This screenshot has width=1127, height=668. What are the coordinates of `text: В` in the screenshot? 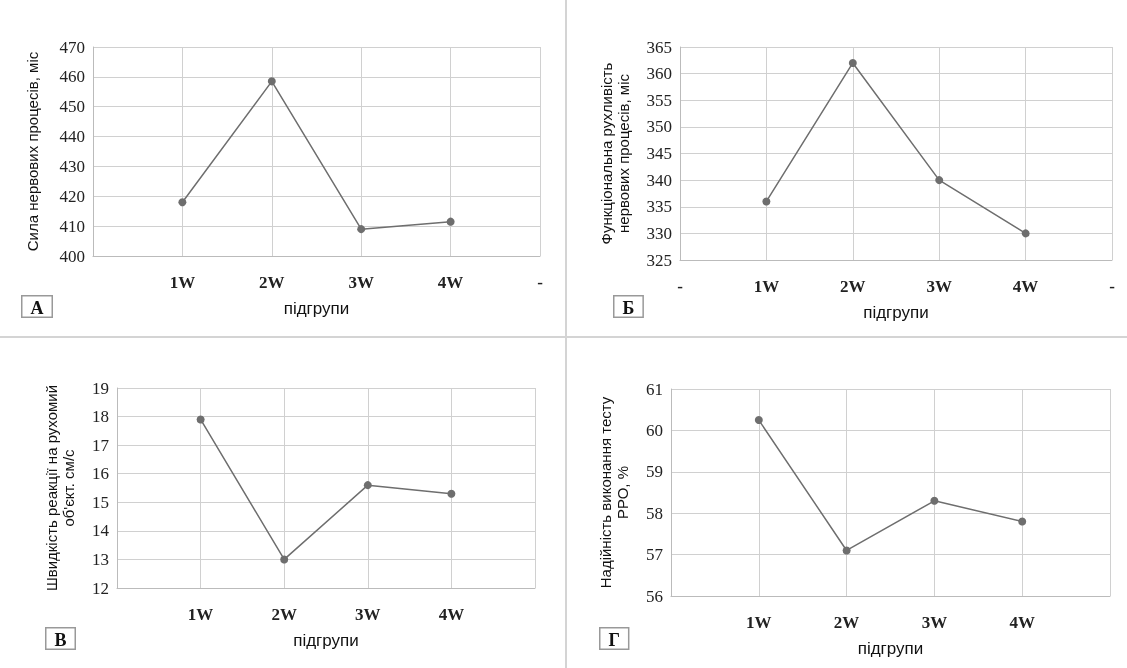 It's located at (60, 639).